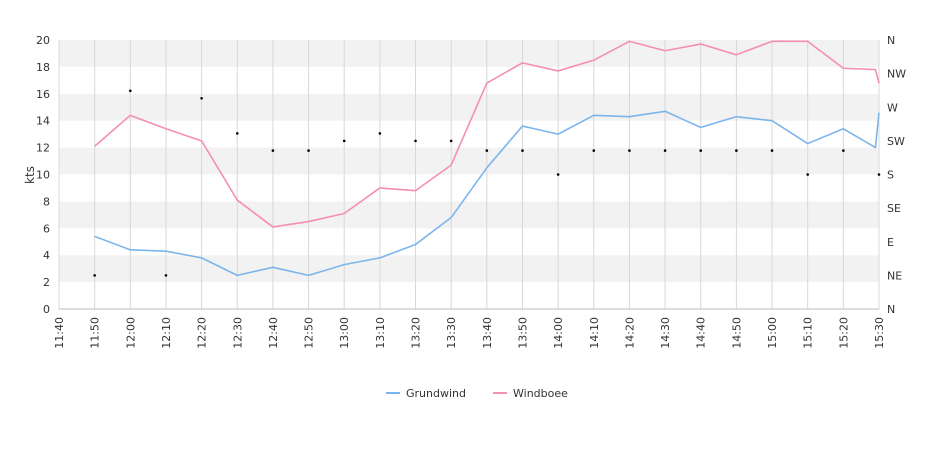  I want to click on x-tick-label: 12:00, so click(130, 333).